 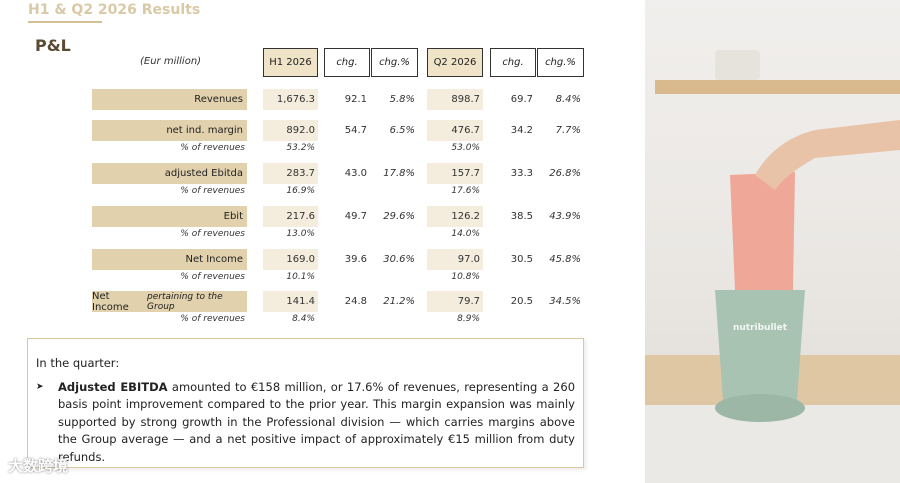 I want to click on table-cell: 6.5%, so click(x=402, y=130).